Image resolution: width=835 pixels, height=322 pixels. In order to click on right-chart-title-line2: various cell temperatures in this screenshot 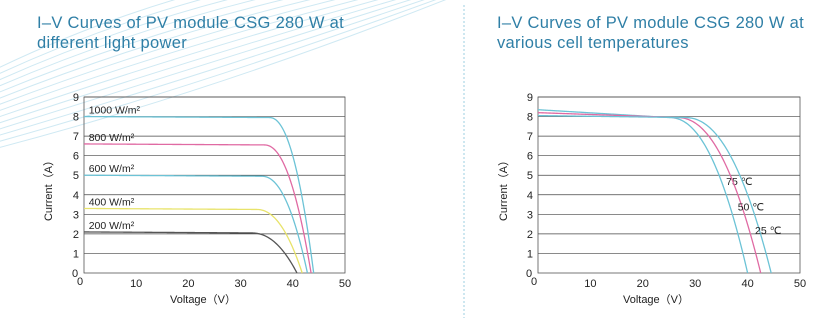, I will do `click(593, 43)`.